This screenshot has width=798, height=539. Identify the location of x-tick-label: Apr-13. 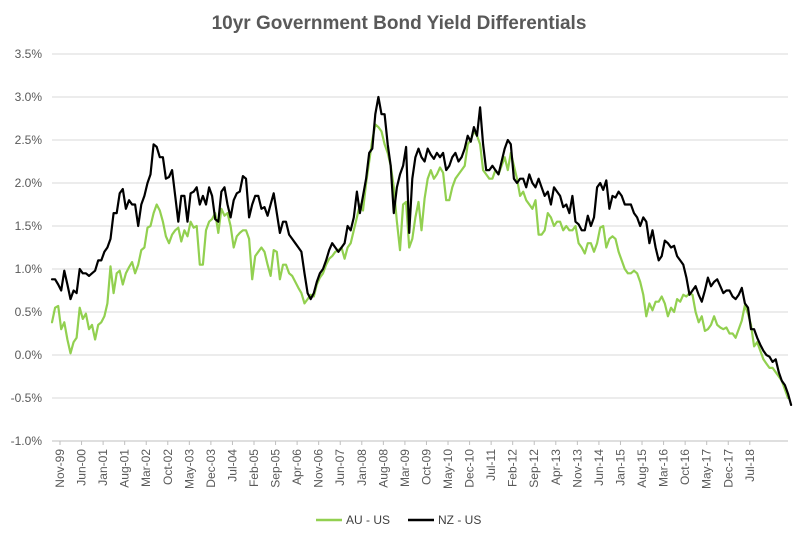
(556, 467).